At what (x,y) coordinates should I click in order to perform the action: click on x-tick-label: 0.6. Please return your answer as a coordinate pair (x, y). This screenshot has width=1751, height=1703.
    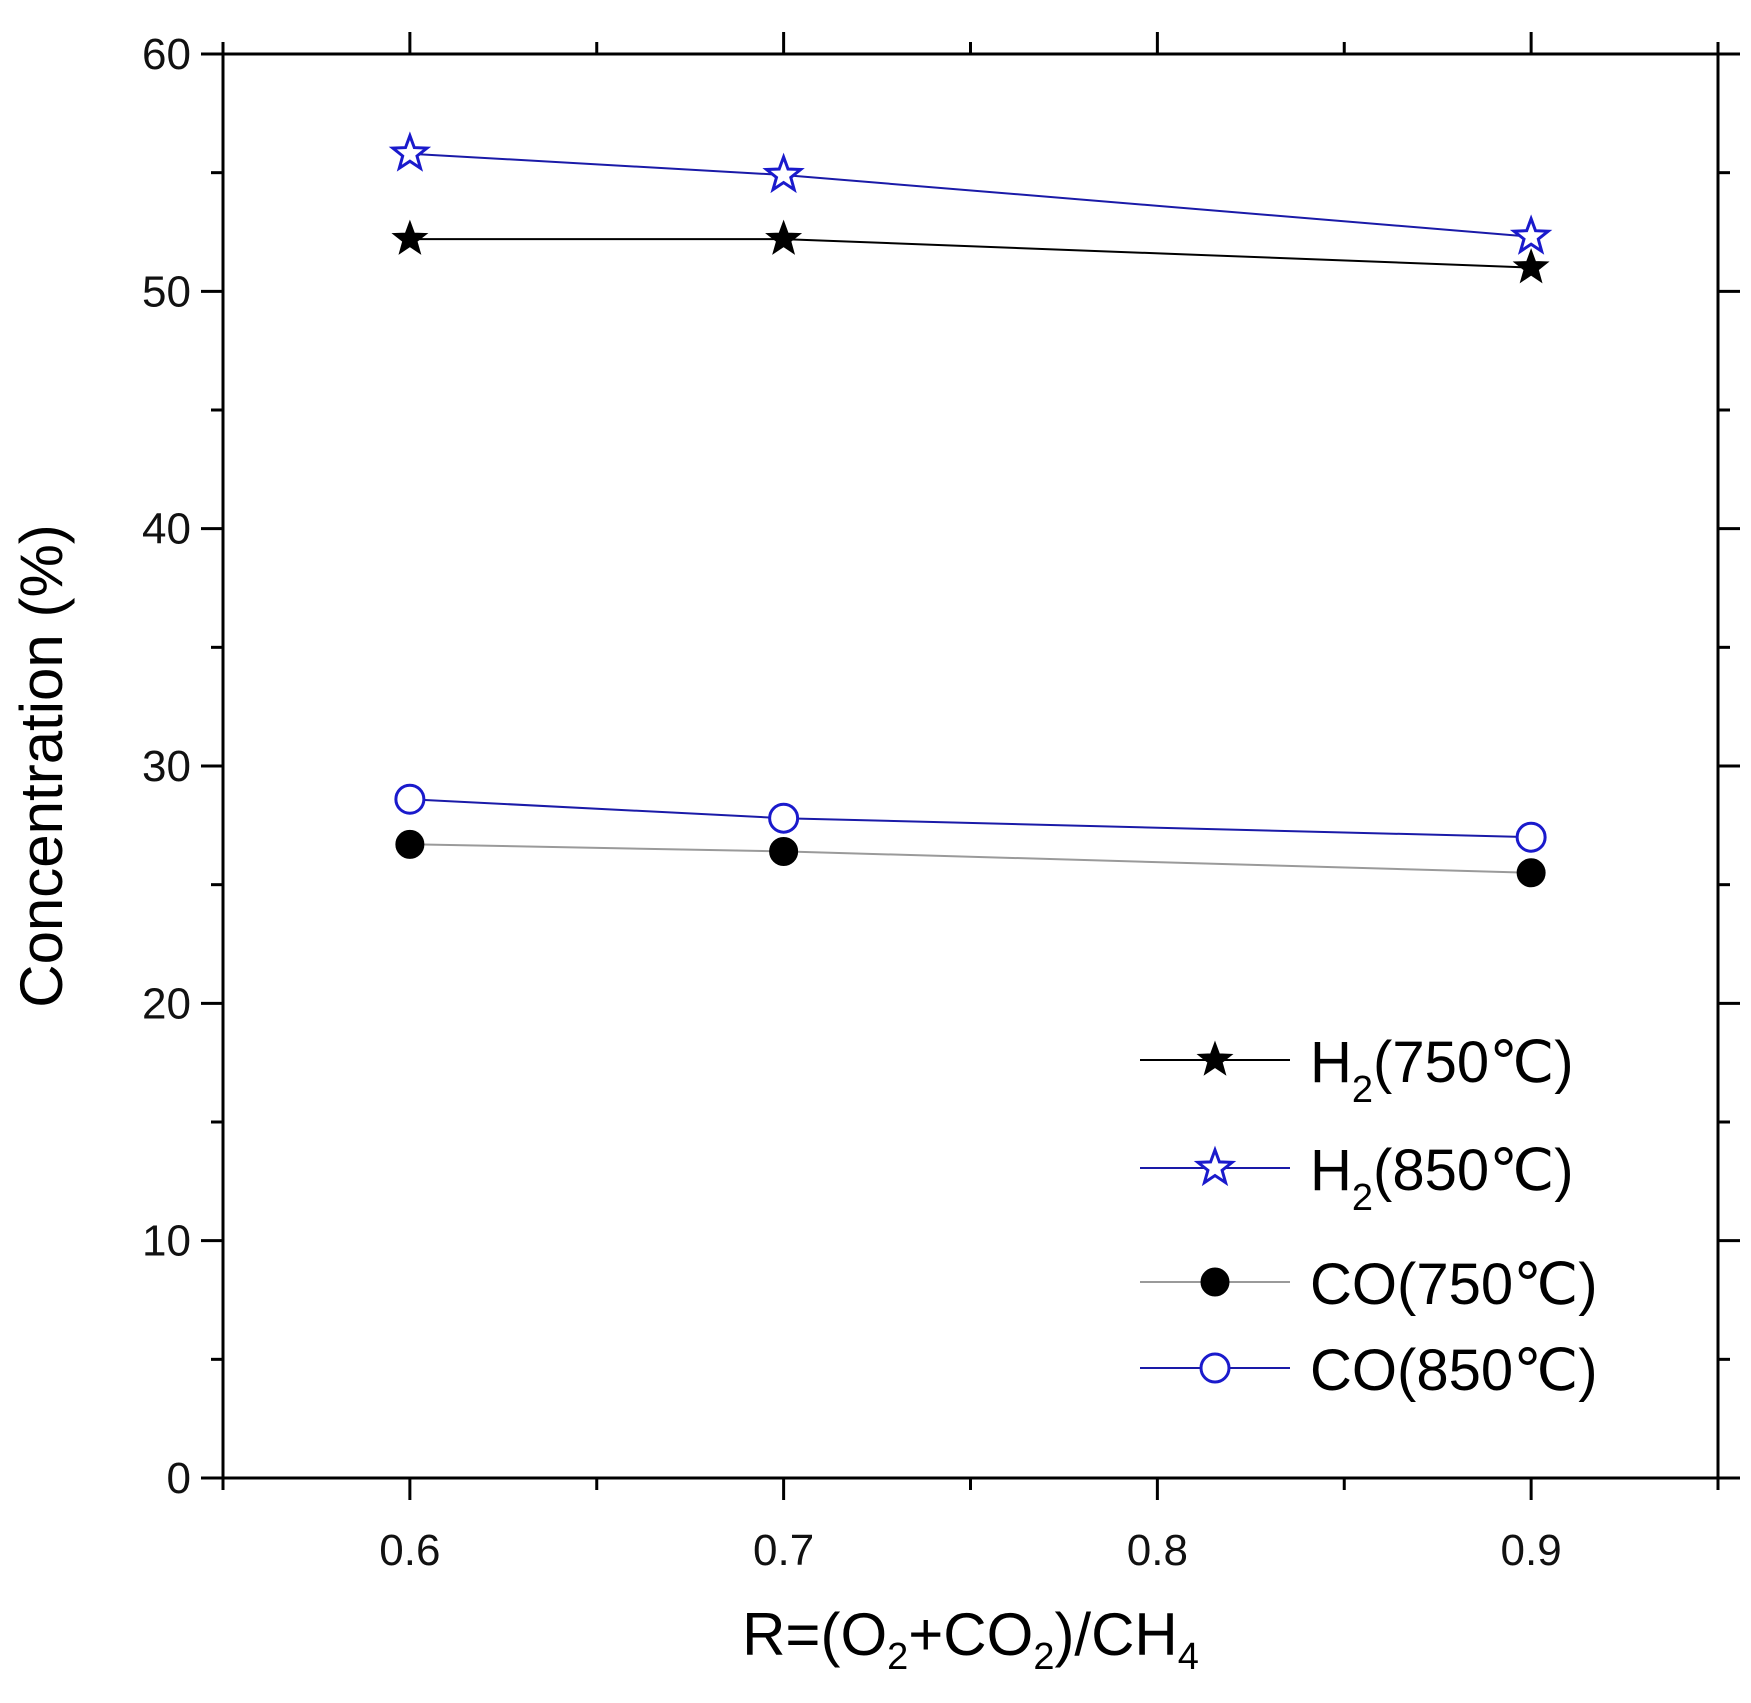
    Looking at the image, I should click on (409, 1550).